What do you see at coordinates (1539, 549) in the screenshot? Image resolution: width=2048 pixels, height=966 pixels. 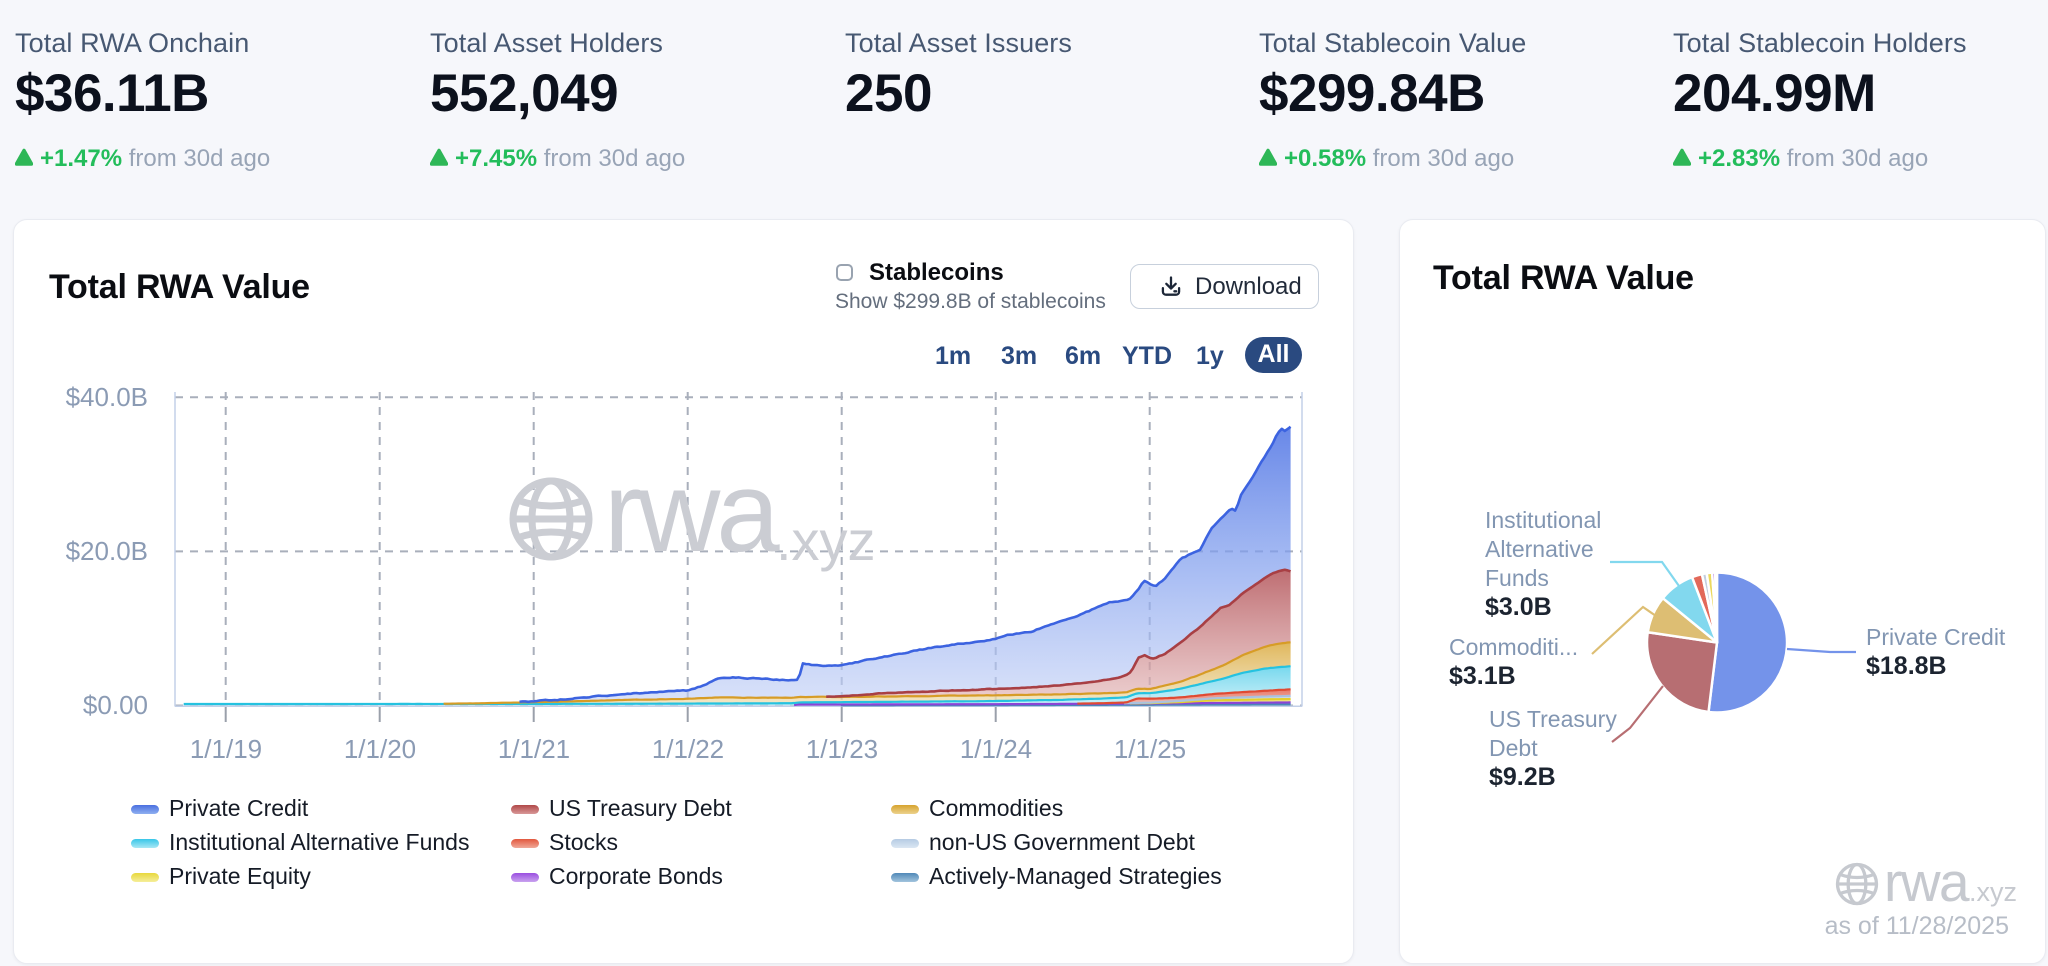 I see `svg-text: Alternative` at bounding box center [1539, 549].